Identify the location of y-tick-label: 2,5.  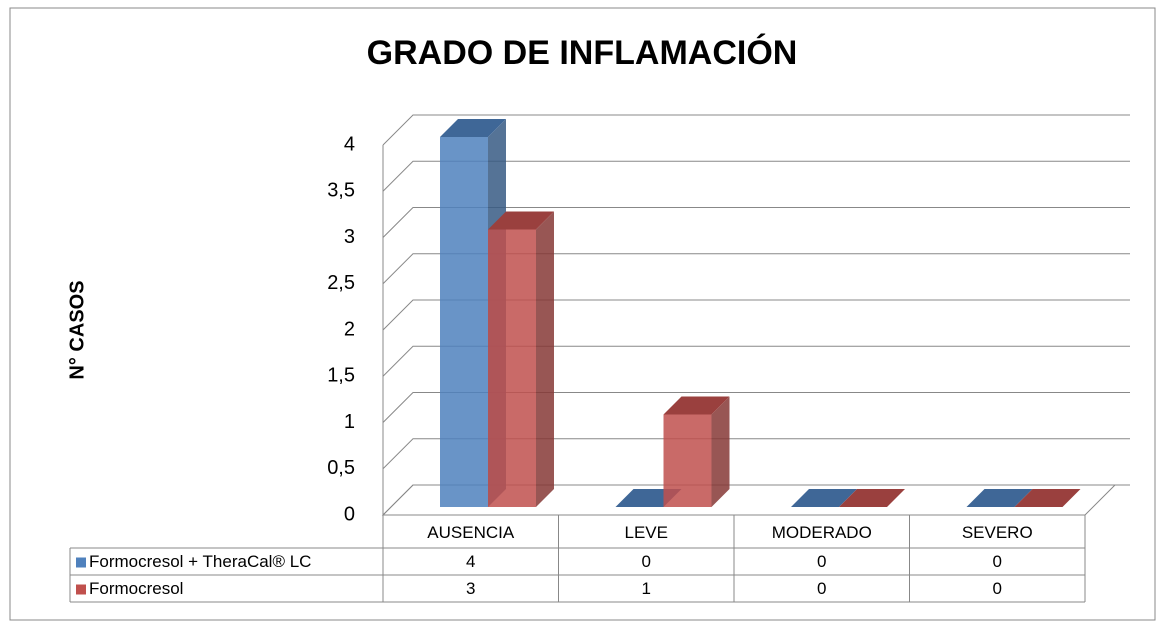
(341, 283).